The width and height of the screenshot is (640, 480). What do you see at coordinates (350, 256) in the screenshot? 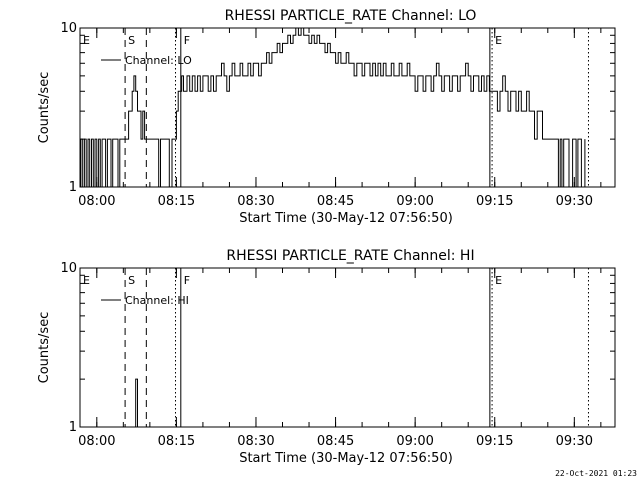
I see `chart-title: RHESSI PARTICLE_RATE Channel: HI` at bounding box center [350, 256].